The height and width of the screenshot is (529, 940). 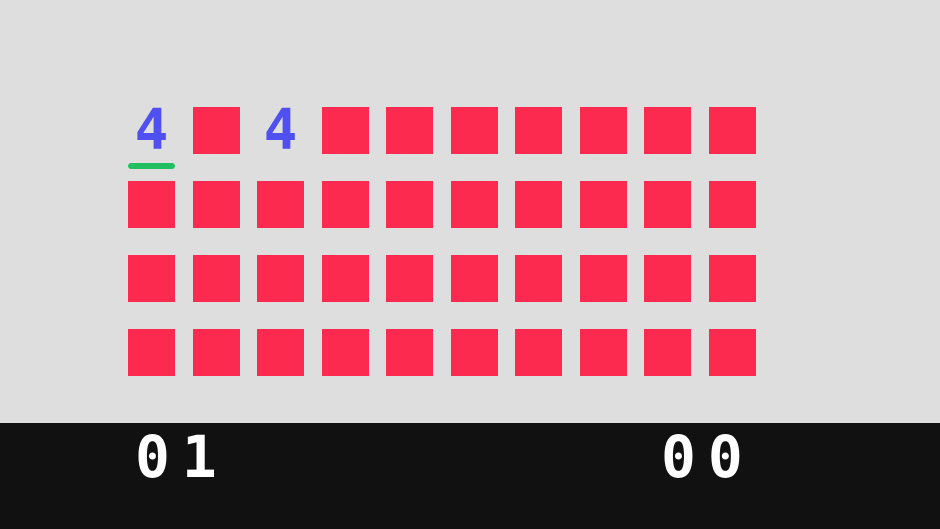 I want to click on player-1-score: 01, so click(x=182, y=457).